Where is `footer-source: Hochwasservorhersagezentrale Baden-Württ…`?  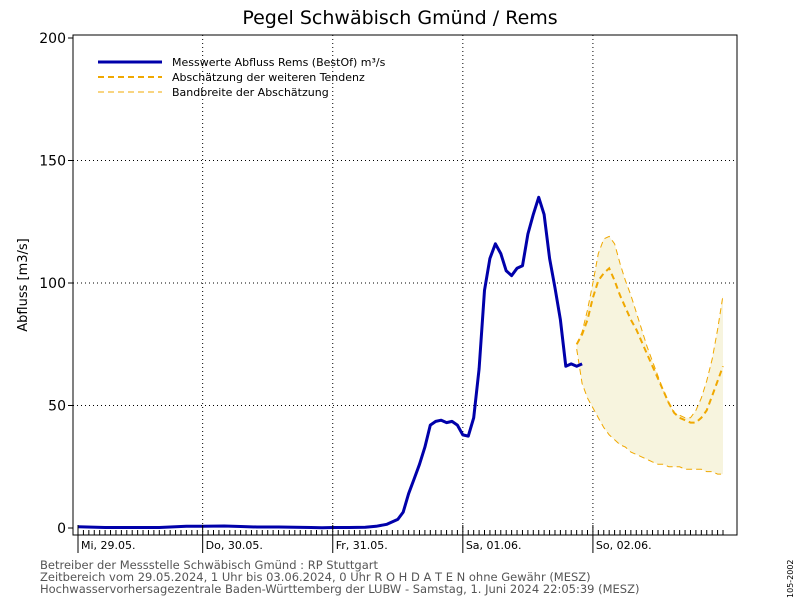 footer-source: Hochwasservorhersagezentrale Baden-Württ… is located at coordinates (339, 589).